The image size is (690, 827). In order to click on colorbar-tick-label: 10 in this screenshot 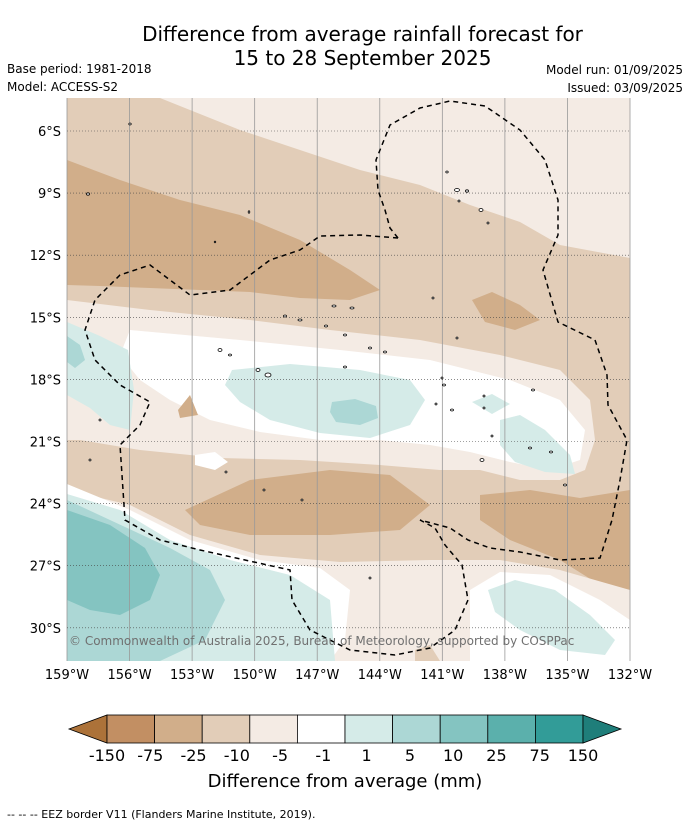, I will do `click(453, 755)`.